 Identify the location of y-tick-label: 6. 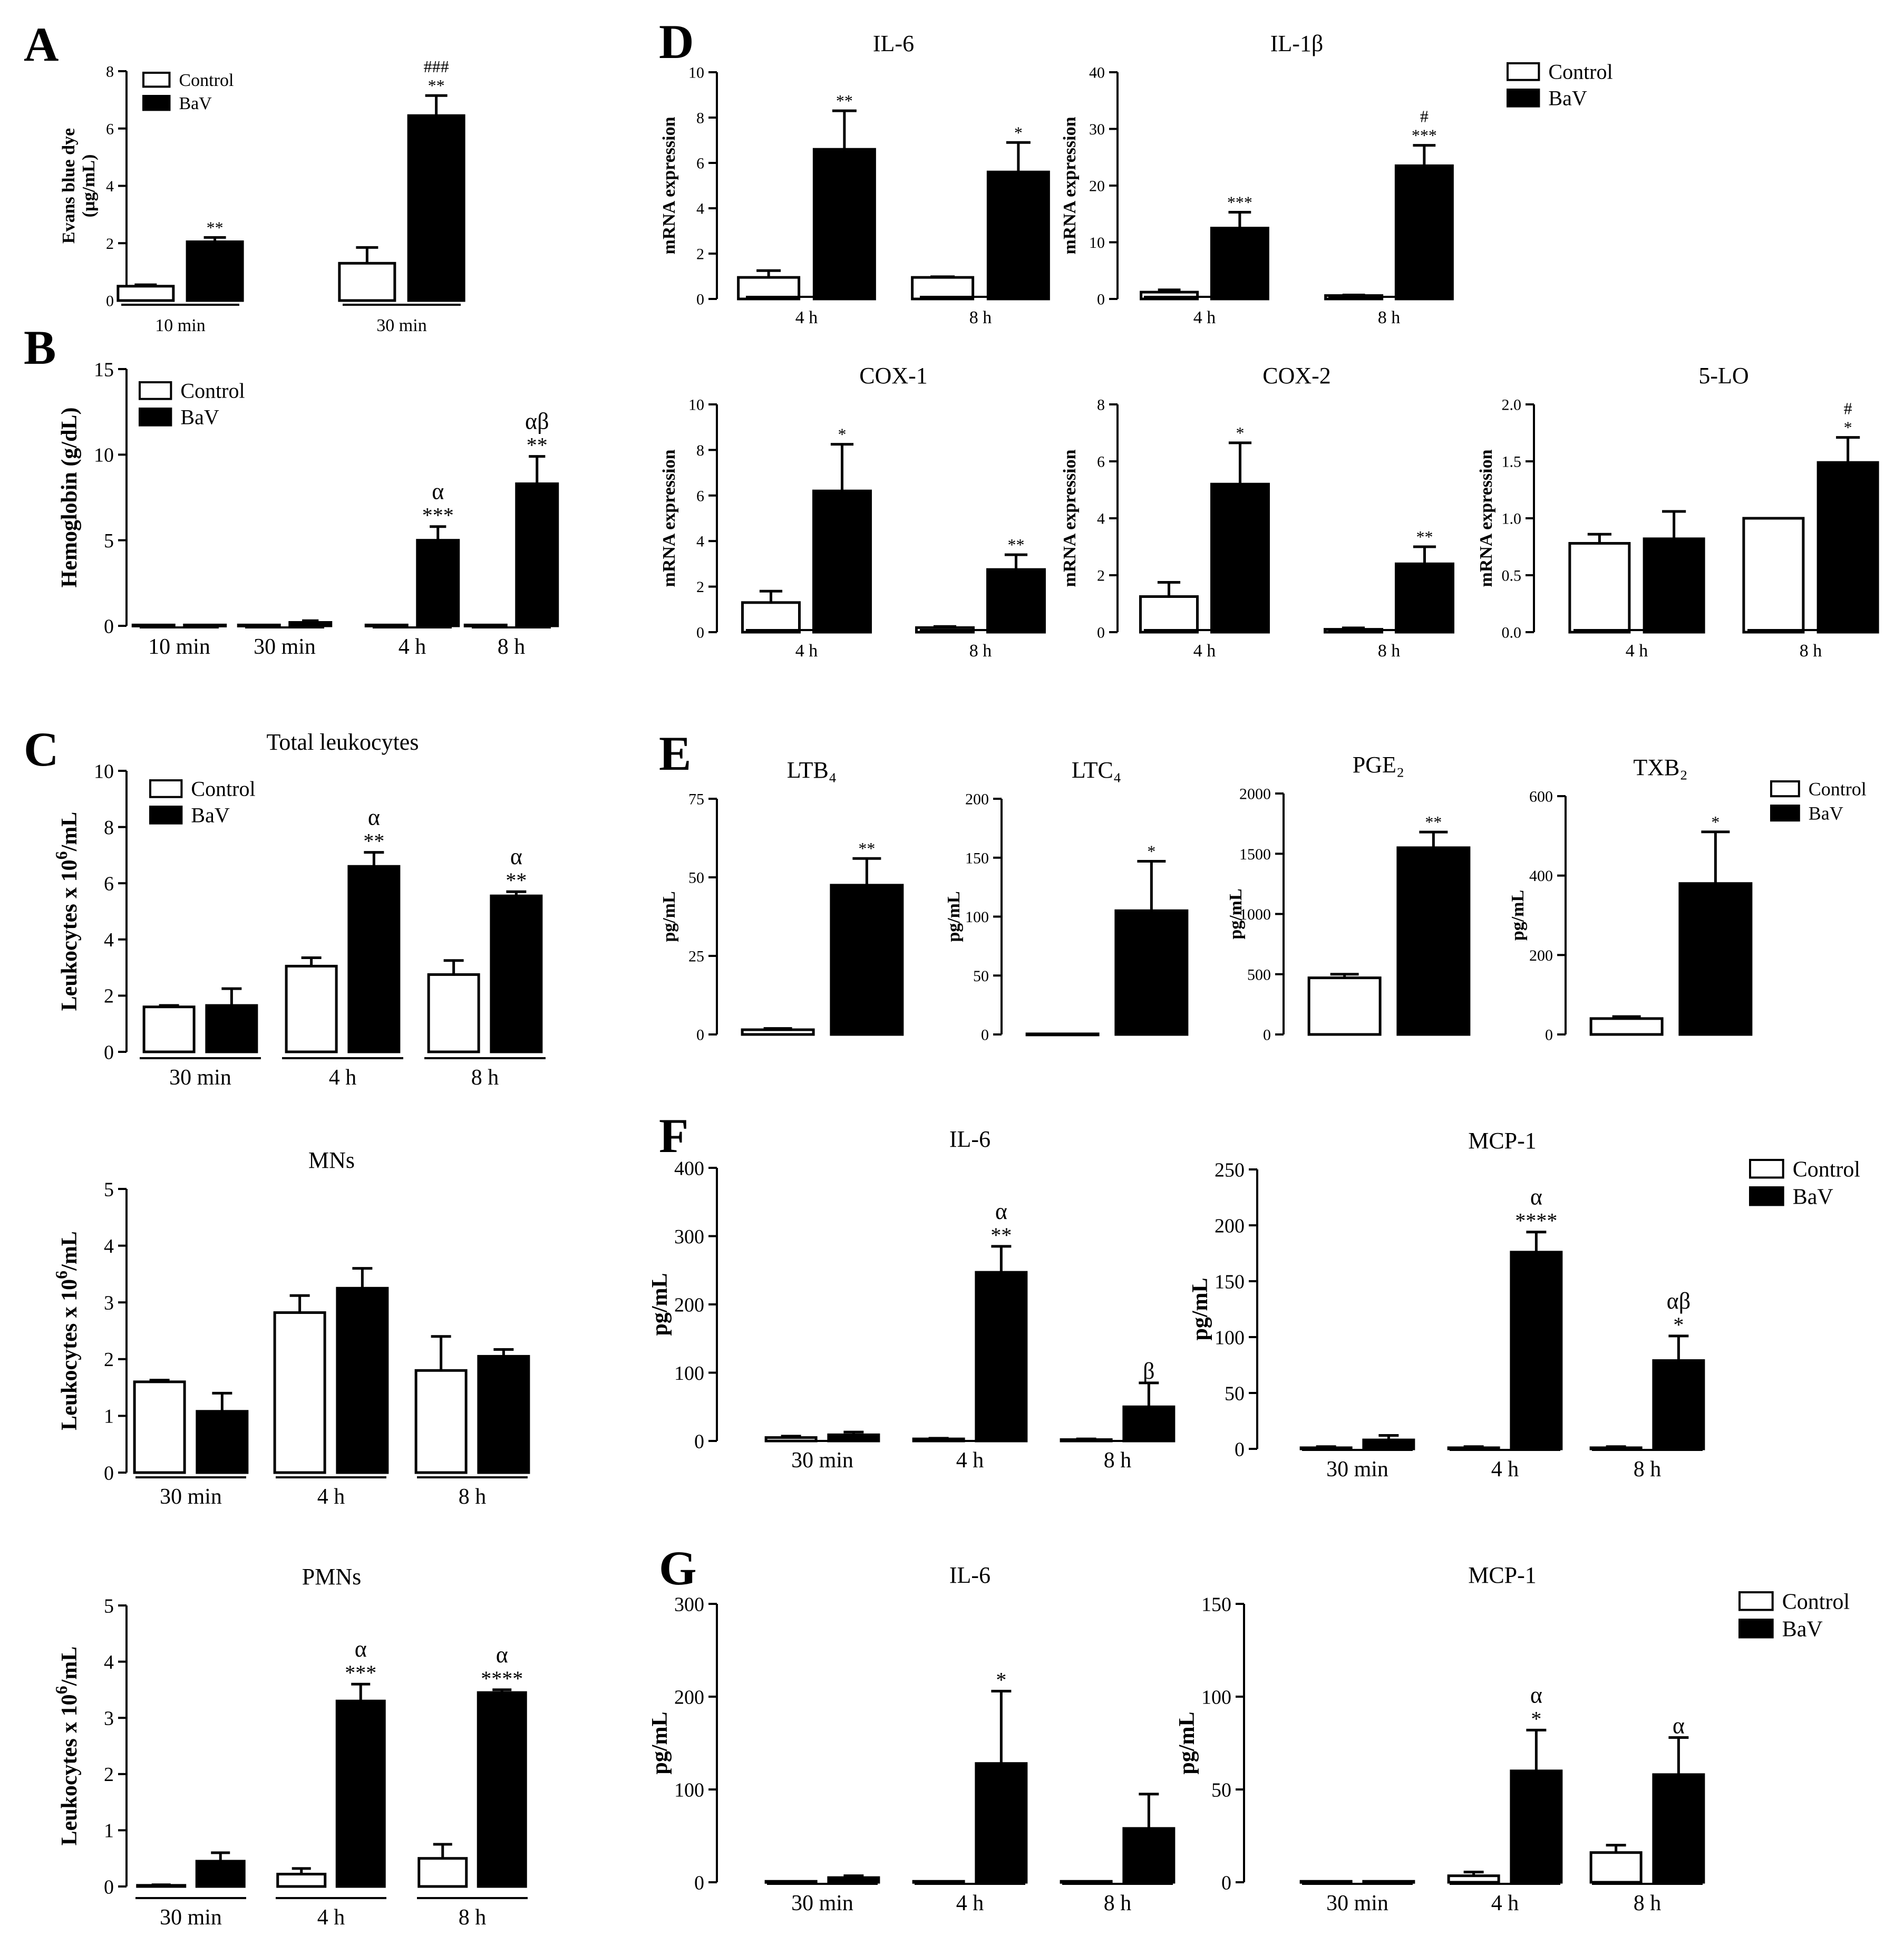
(109, 884).